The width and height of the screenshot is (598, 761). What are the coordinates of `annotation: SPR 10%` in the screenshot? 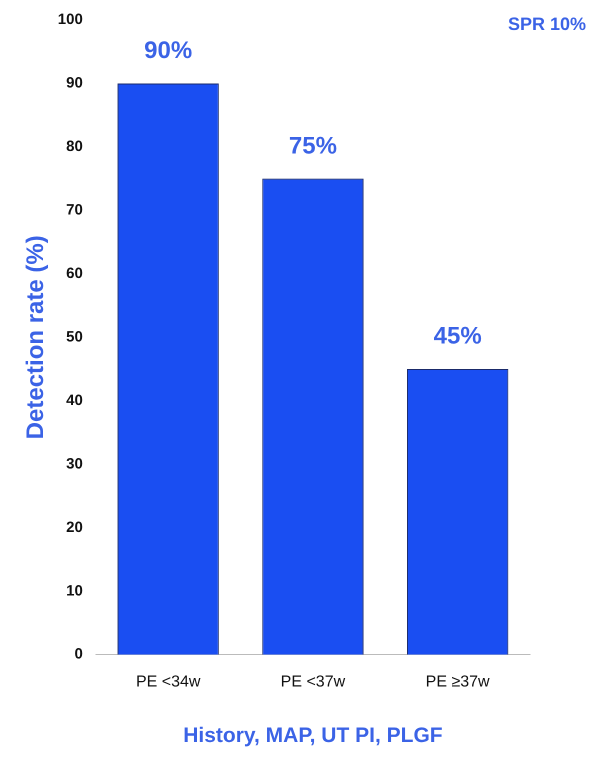 It's located at (547, 24).